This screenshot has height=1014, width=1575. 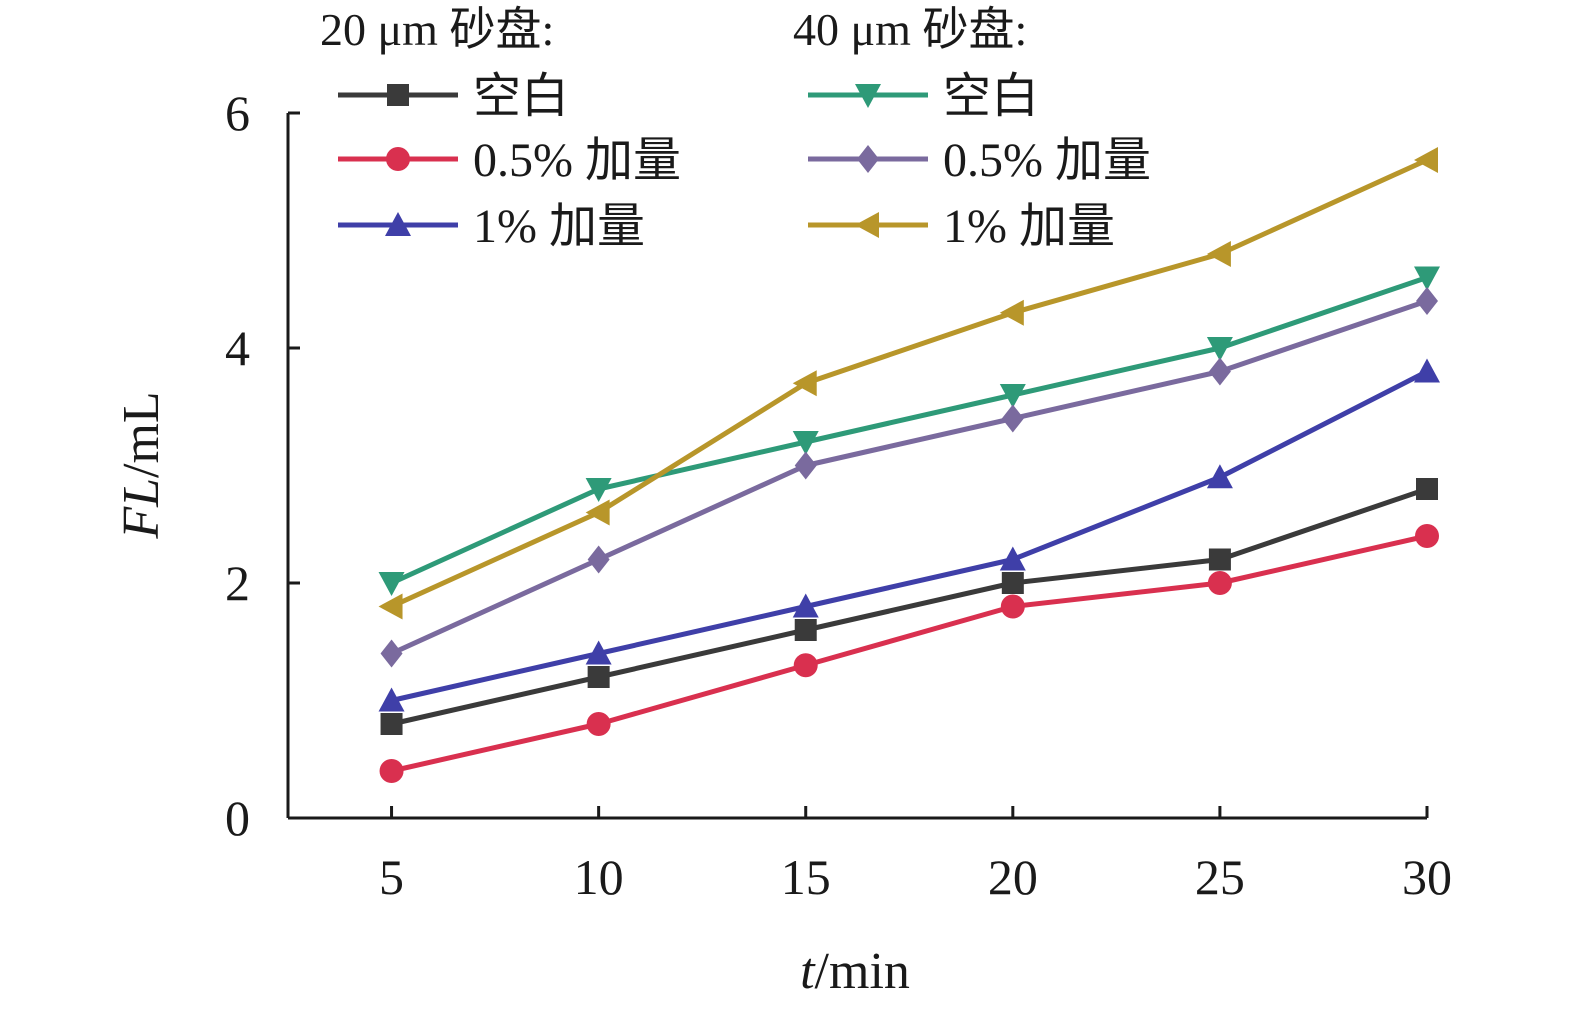 What do you see at coordinates (599, 877) in the screenshot?
I see `x-tick-label-10: 10` at bounding box center [599, 877].